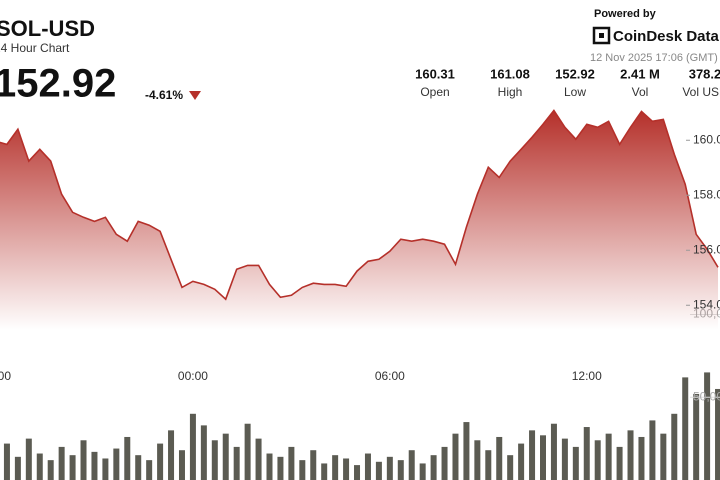  Describe the element at coordinates (625, 14) in the screenshot. I see `powered-by: Powered by` at that location.